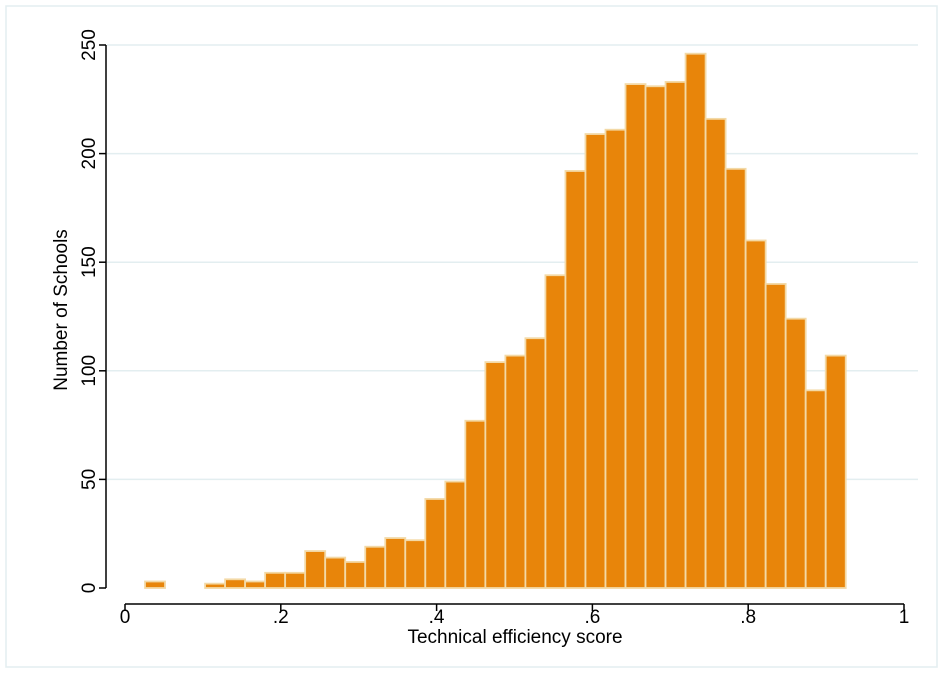 The height and width of the screenshot is (678, 943). What do you see at coordinates (89, 45) in the screenshot?
I see `y-tick-label: 250` at bounding box center [89, 45].